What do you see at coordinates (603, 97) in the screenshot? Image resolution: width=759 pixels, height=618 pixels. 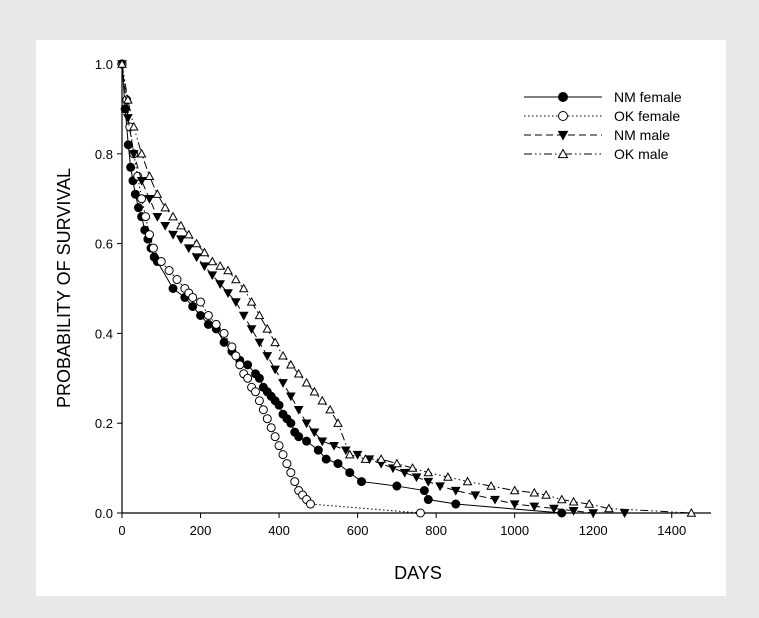 I see `legend-item-nm-female: NM female` at bounding box center [603, 97].